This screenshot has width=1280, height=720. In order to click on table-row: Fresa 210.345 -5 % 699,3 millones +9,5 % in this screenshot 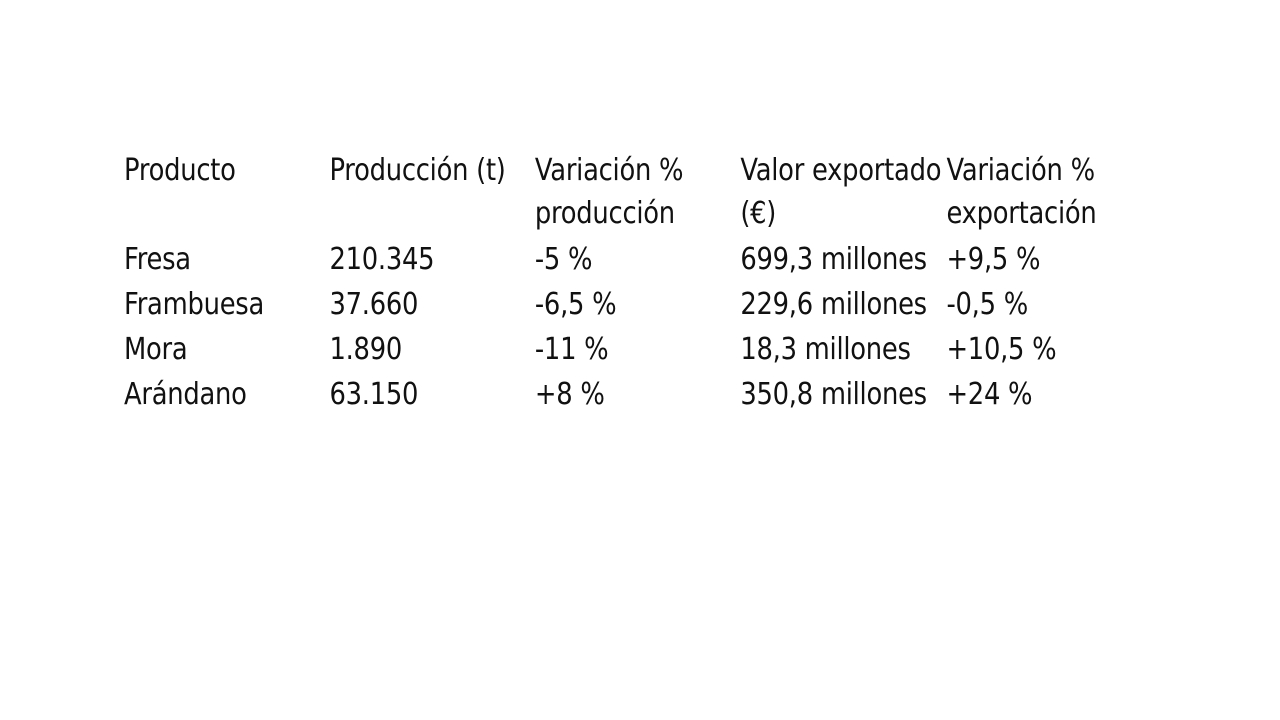, I will do `click(621, 259)`.